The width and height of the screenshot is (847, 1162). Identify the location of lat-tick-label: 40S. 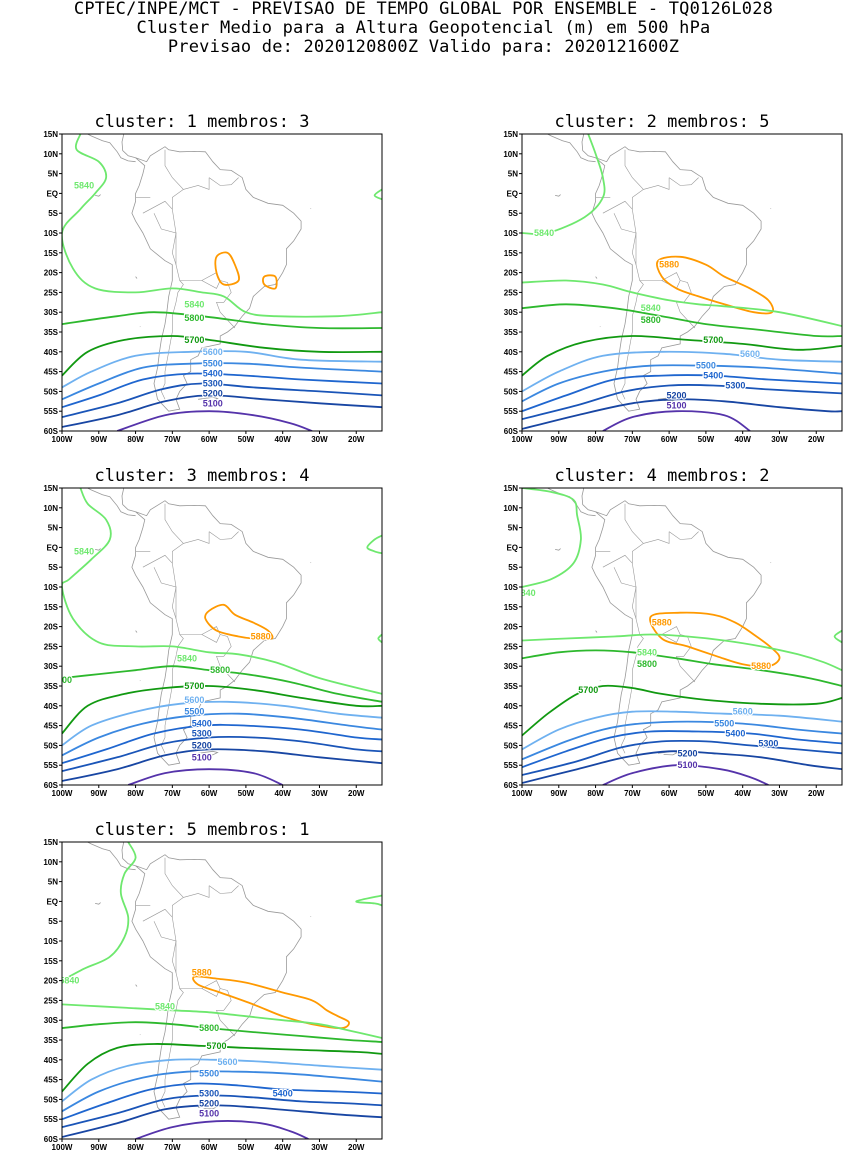
(51, 1060).